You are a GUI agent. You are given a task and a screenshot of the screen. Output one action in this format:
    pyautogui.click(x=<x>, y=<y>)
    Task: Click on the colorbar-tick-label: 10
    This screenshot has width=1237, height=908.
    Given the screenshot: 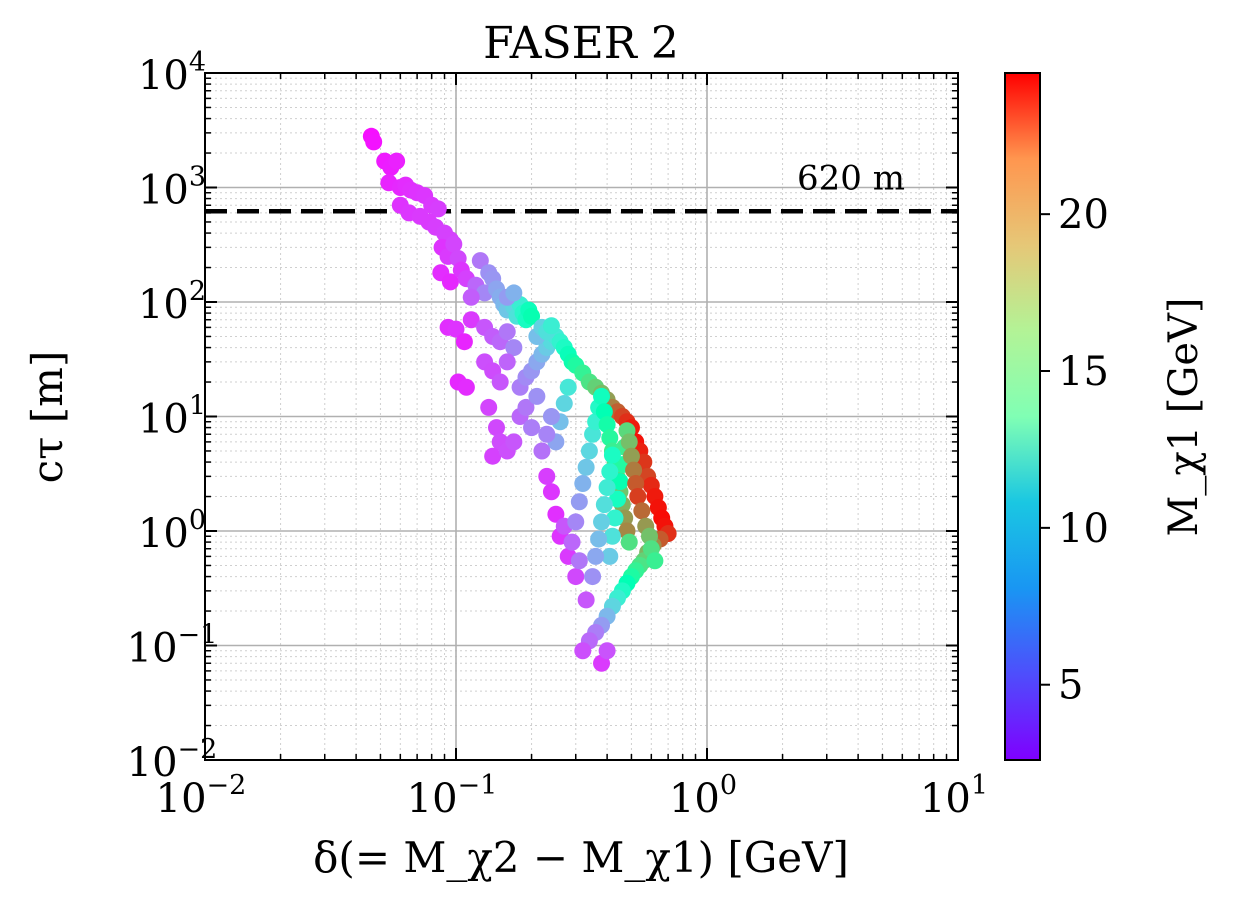 What is the action you would take?
    pyautogui.click(x=1083, y=529)
    